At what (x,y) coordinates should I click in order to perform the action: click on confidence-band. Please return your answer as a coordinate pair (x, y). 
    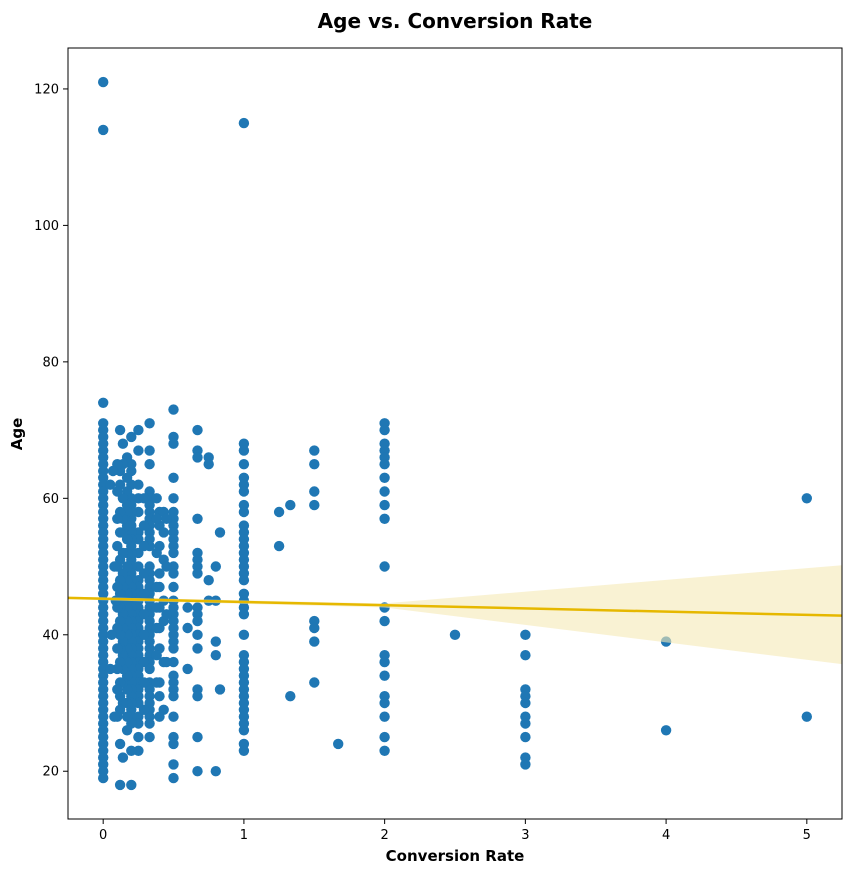
    Looking at the image, I should click on (455, 615).